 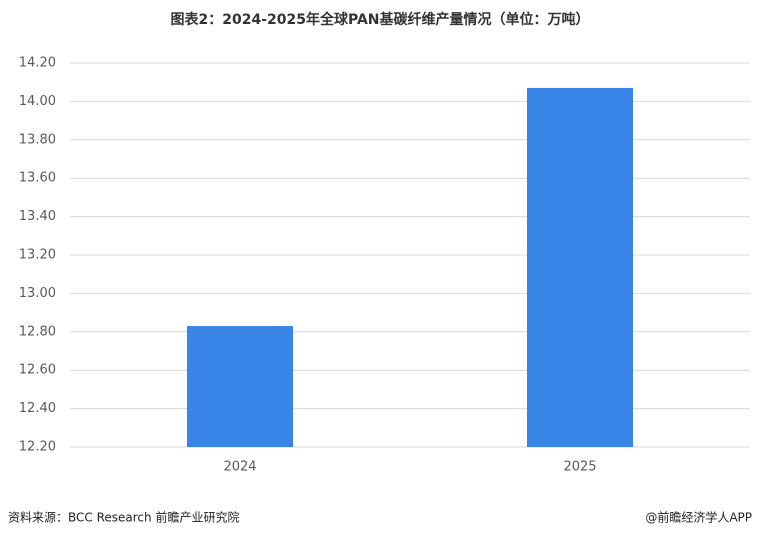 What do you see at coordinates (37, 216) in the screenshot?
I see `y-tick-label: 13.40` at bounding box center [37, 216].